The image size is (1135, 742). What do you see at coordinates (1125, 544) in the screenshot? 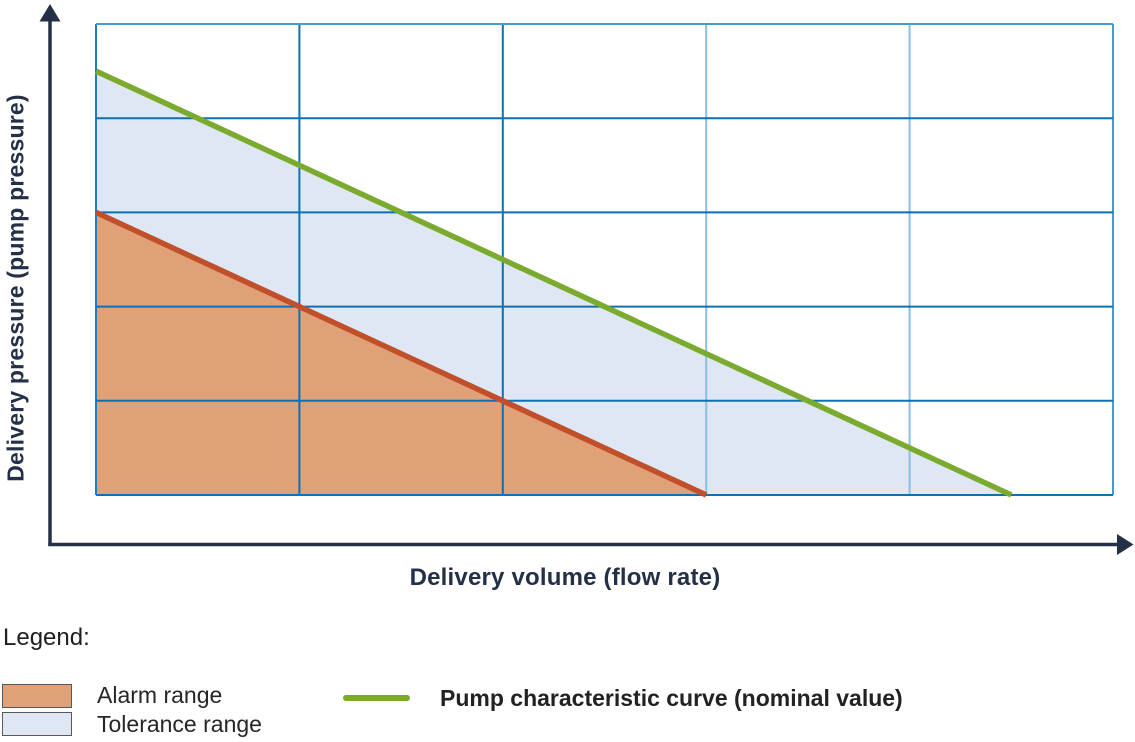
I see `x-axis-arrowhead` at bounding box center [1125, 544].